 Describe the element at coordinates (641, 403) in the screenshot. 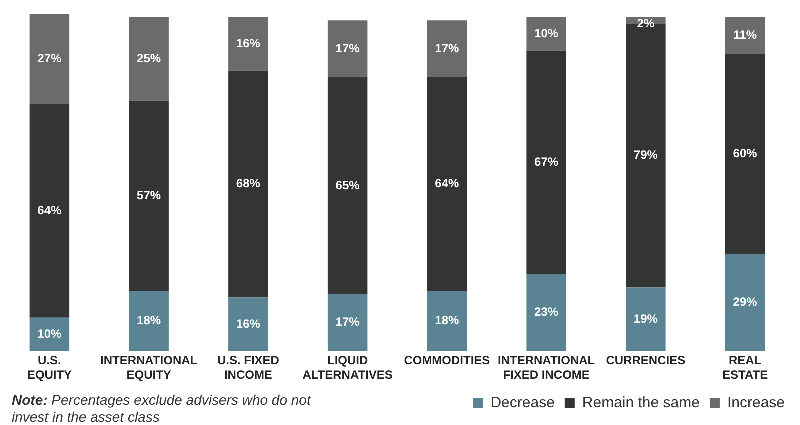

I see `legend-label: Remain the same` at that location.